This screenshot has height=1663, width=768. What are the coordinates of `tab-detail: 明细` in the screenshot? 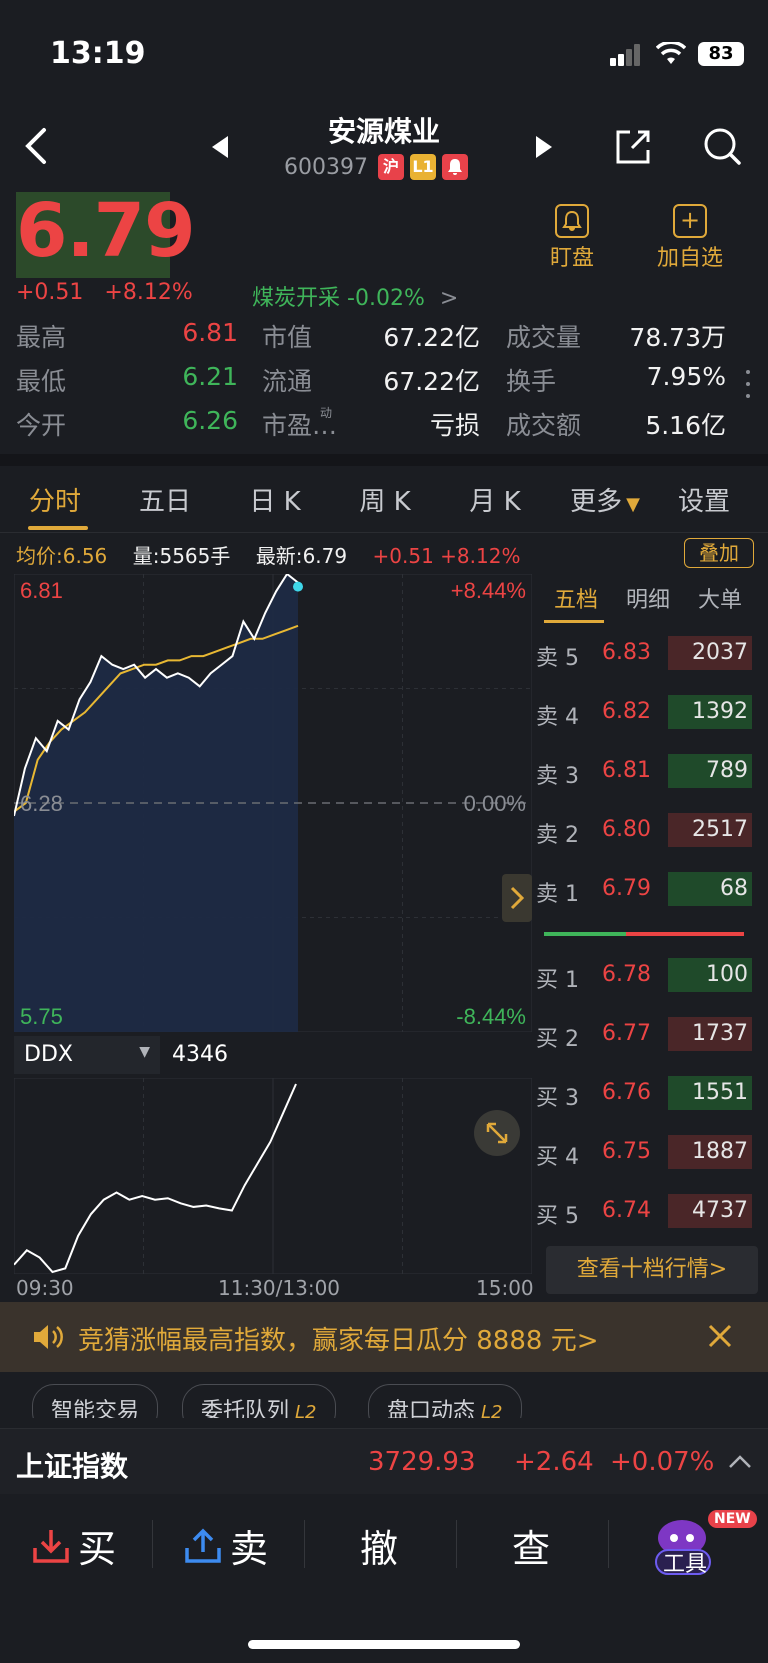 It's located at (647, 600).